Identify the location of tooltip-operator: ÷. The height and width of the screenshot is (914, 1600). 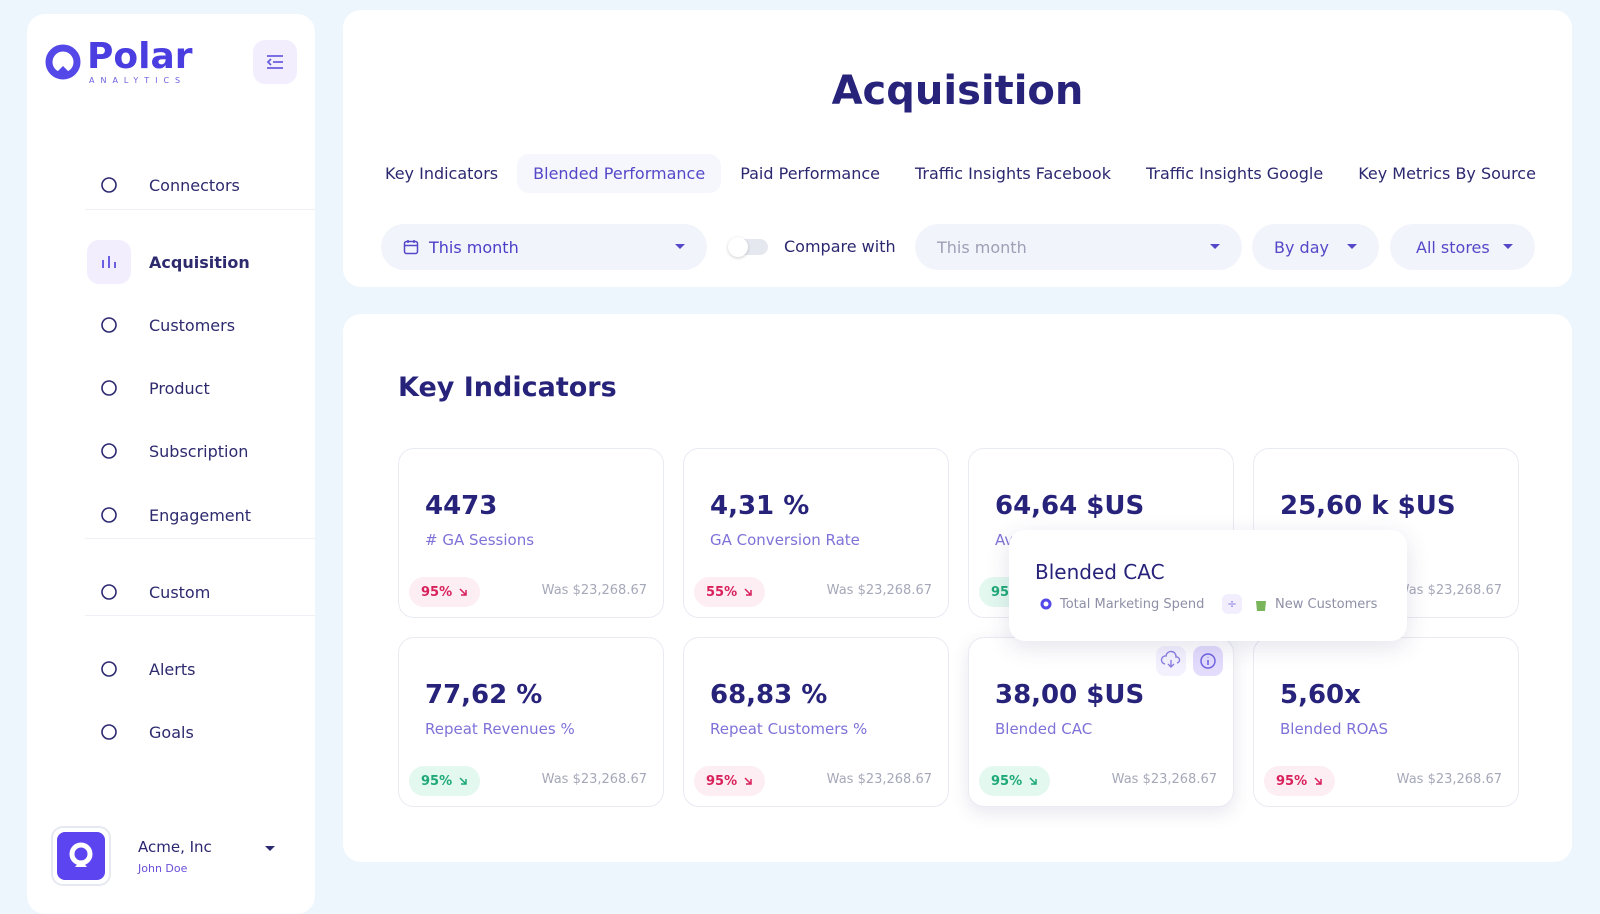
(1232, 604).